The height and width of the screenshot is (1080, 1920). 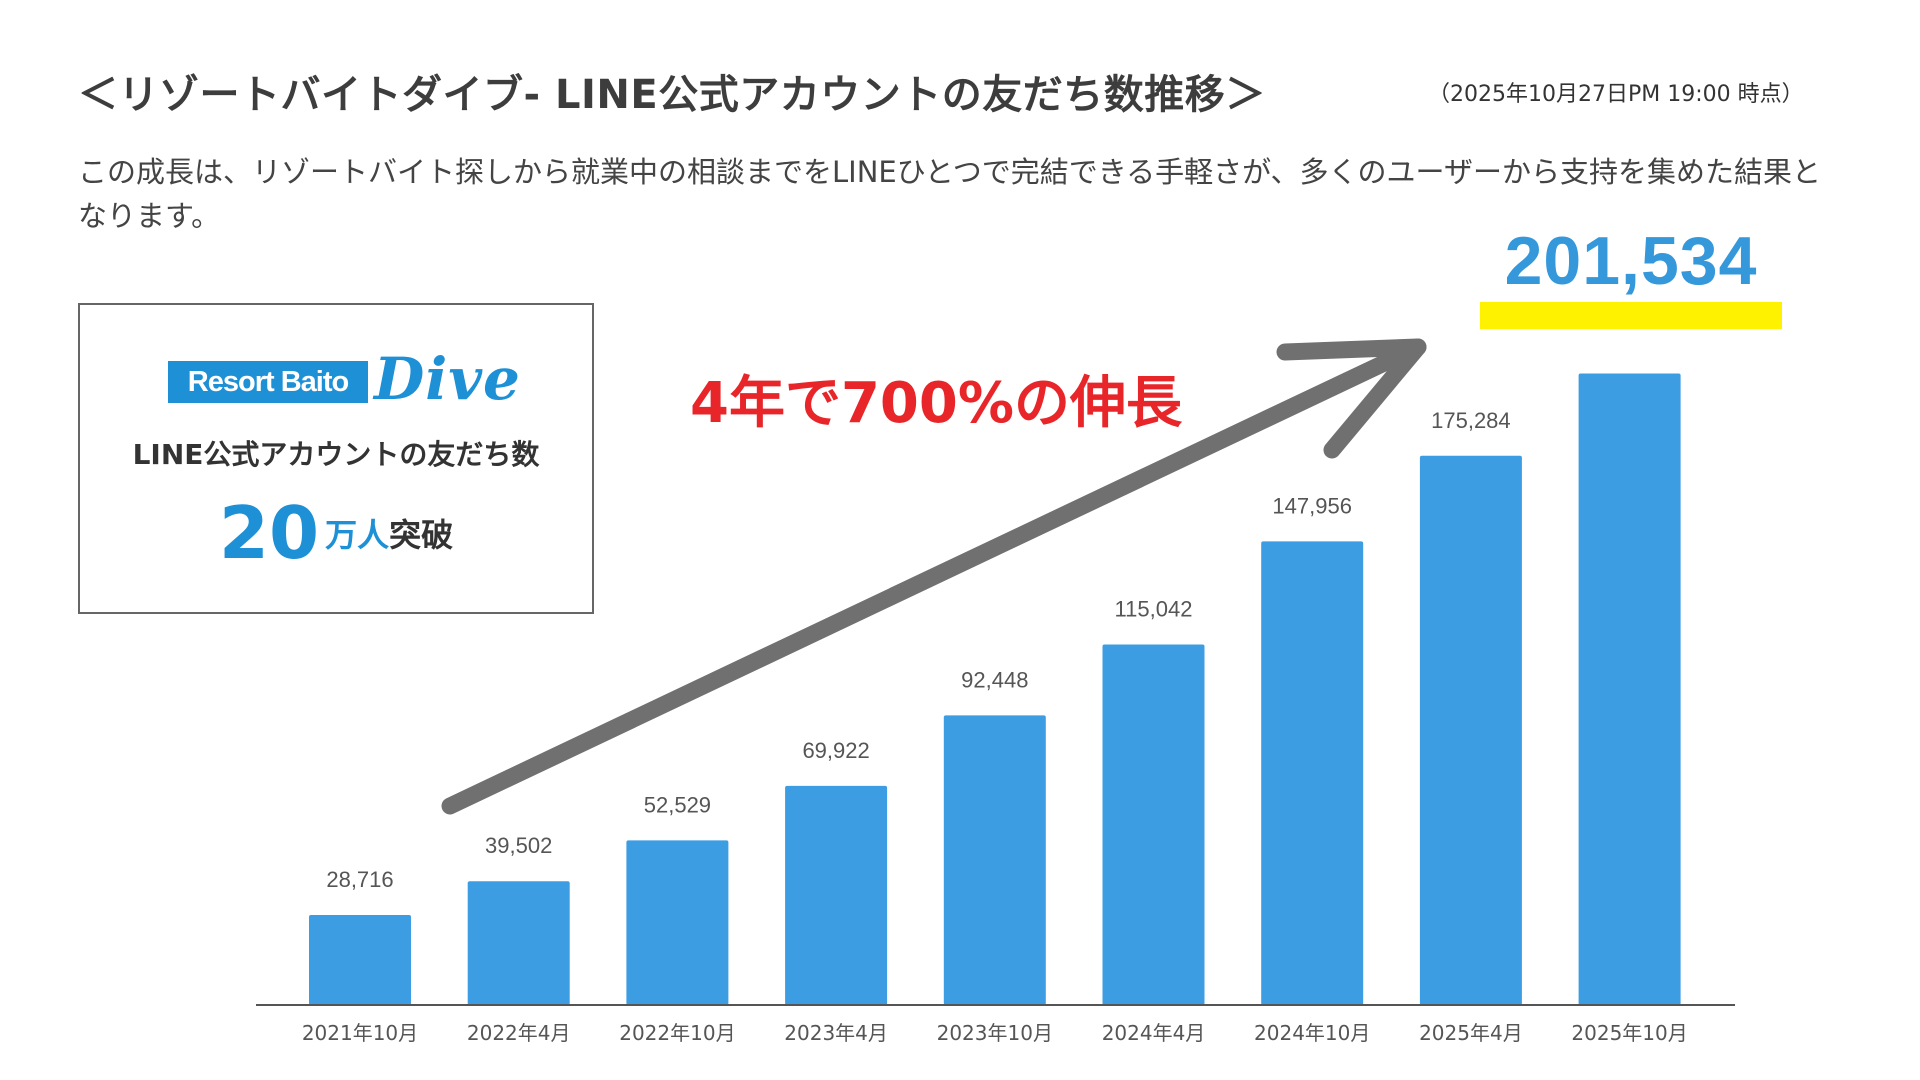 What do you see at coordinates (519, 1033) in the screenshot?
I see `x-tick-label-1: 2022年4月` at bounding box center [519, 1033].